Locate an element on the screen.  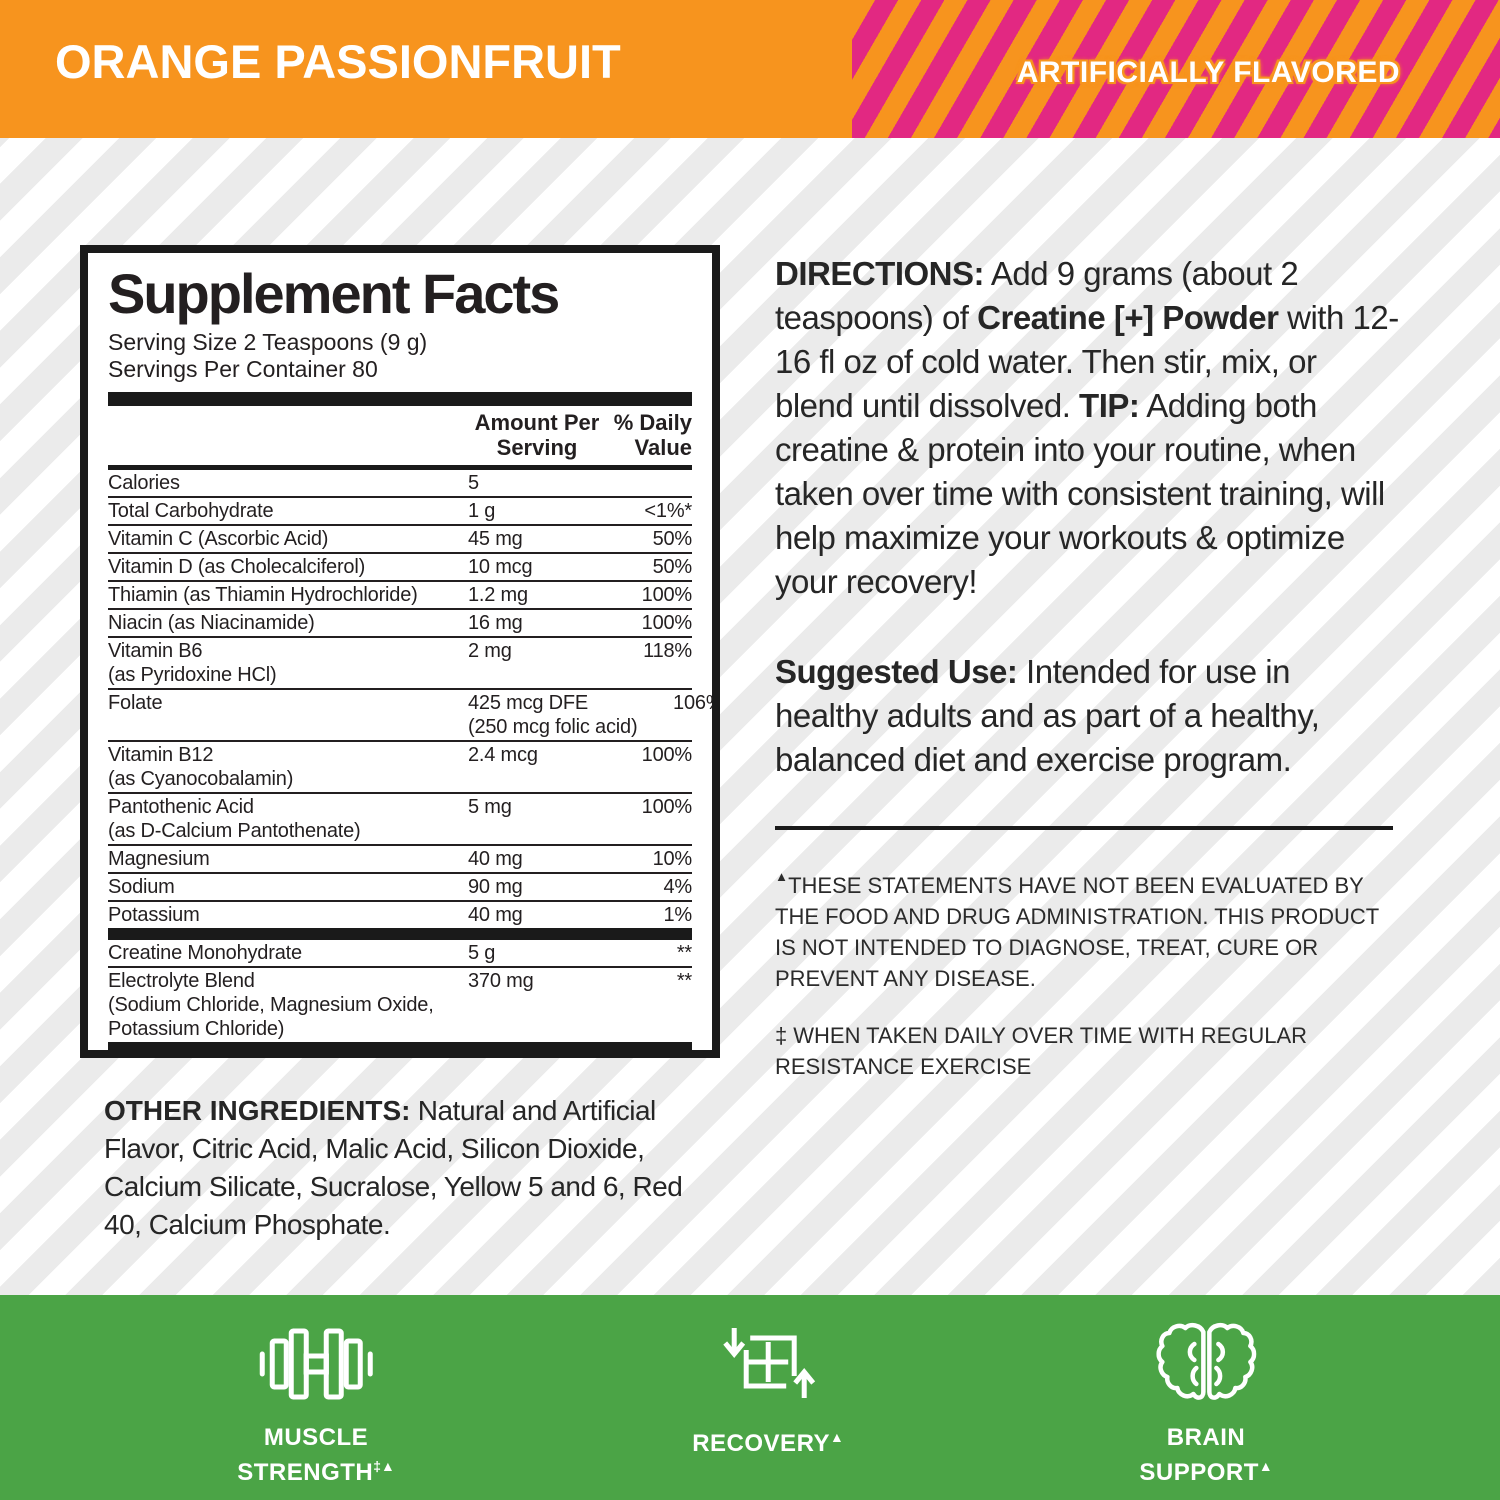
feature-muscle-strength: MUSCLE STRENGTH‡▲ is located at coordinates (316, 1404).